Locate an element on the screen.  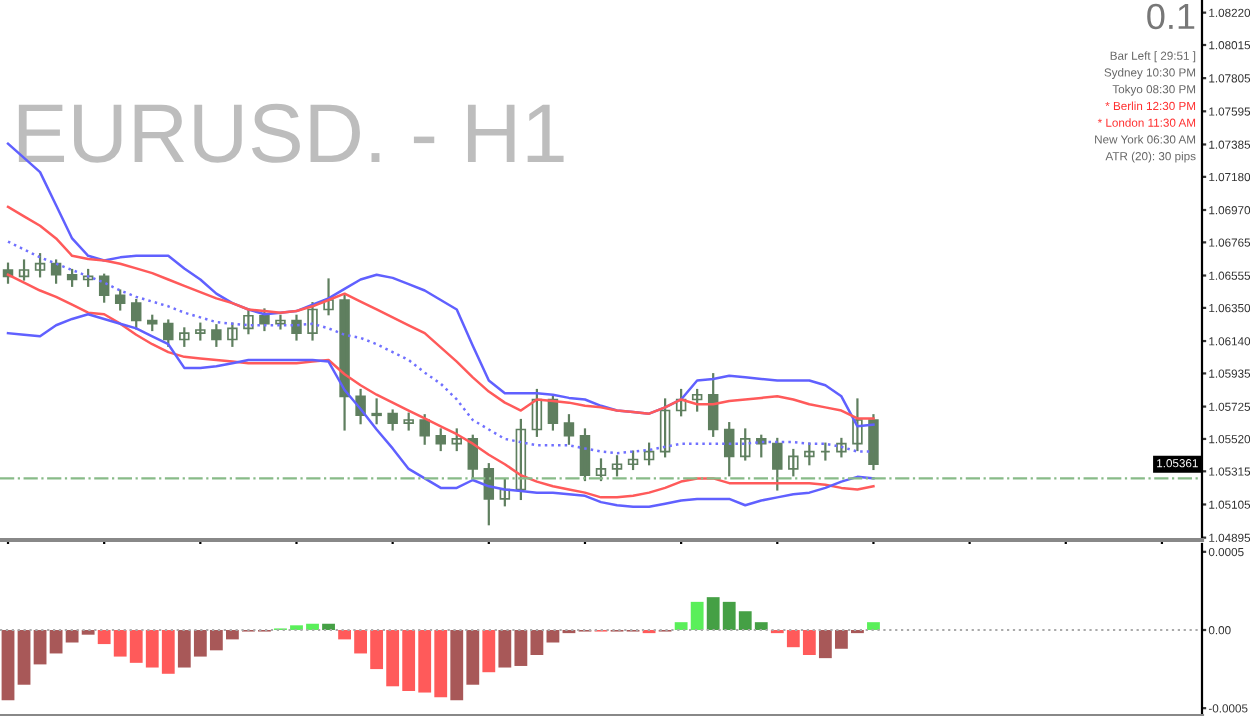
text: EURUSD. - H1 is located at coordinates (291, 133).